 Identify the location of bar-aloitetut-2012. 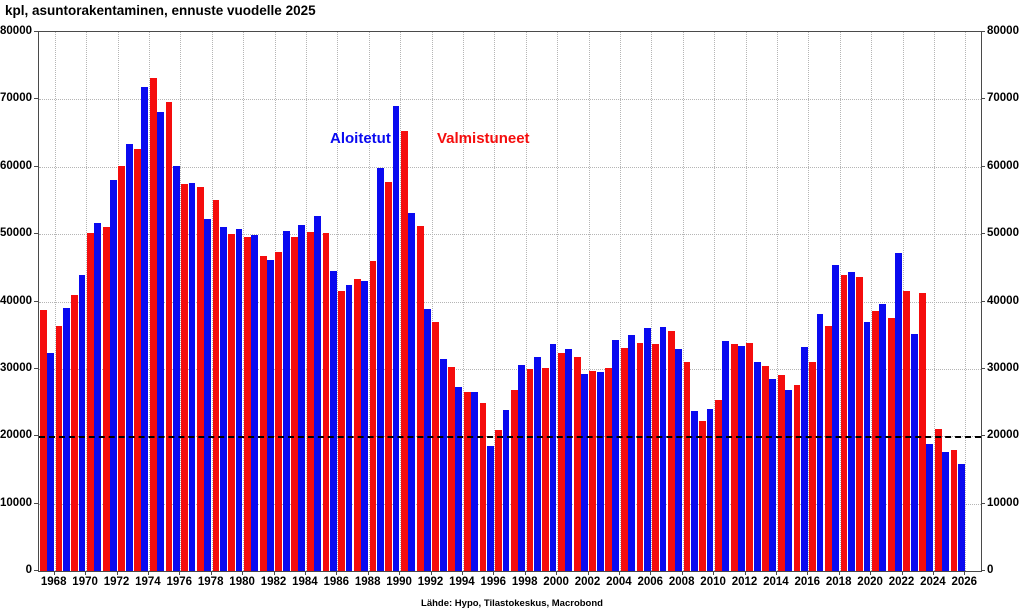
(757, 466).